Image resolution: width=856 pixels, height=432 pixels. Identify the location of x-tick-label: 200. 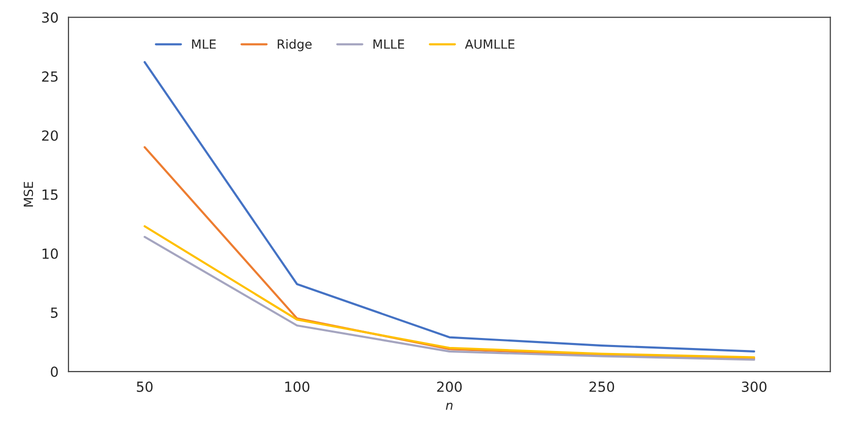
(449, 386).